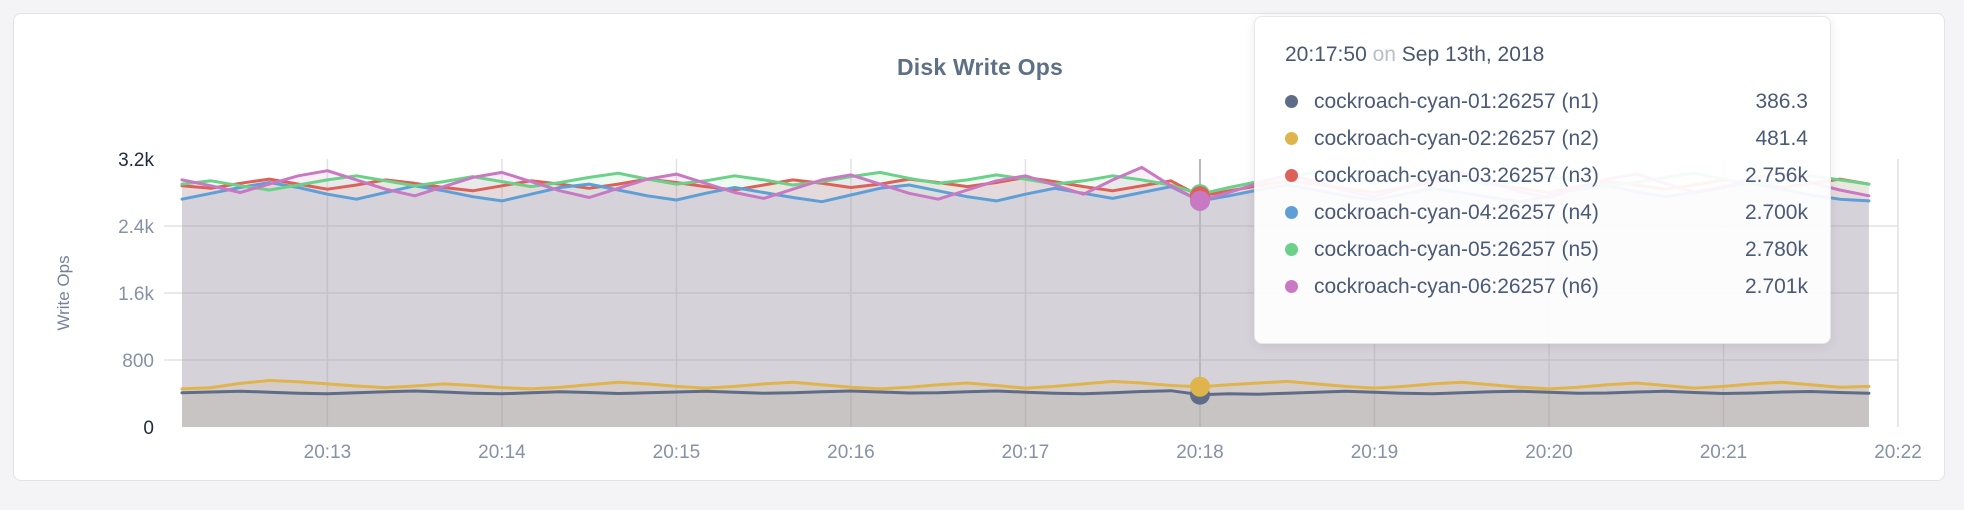 This screenshot has width=1964, height=510. I want to click on series-value: 2.780k, so click(1776, 249).